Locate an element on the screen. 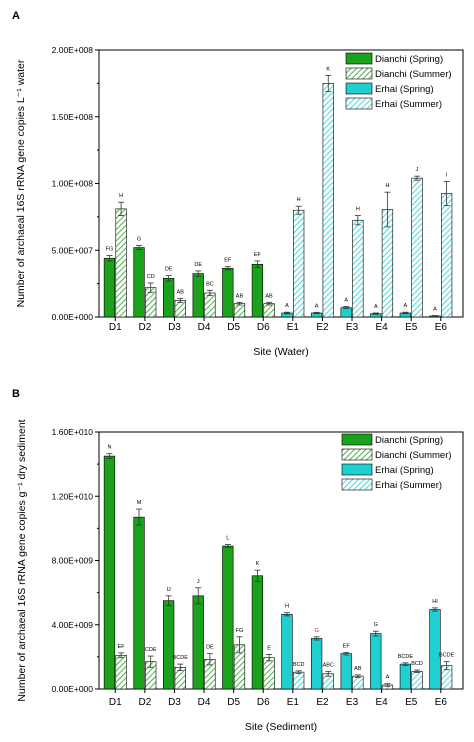 The height and width of the screenshot is (742, 474). x-axis-title: Site (Water) is located at coordinates (281, 352).